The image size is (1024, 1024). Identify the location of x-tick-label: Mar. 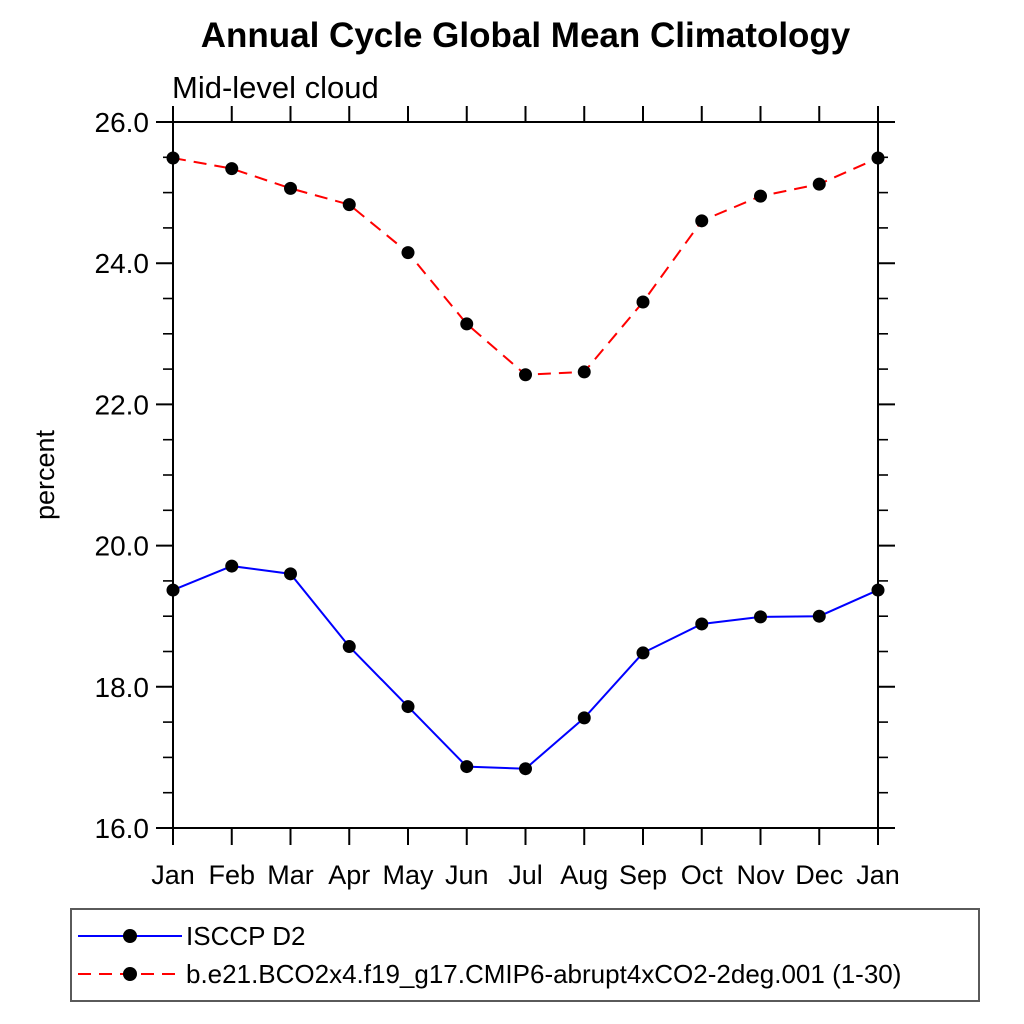
(290, 875).